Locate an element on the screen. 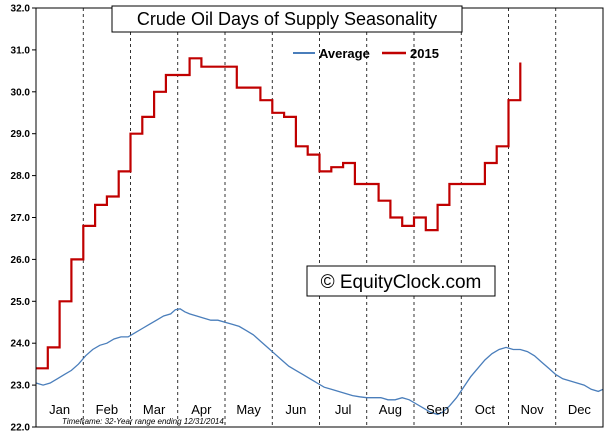 This screenshot has height=448, width=609. y-tick-label: 27.0 is located at coordinates (21, 218).